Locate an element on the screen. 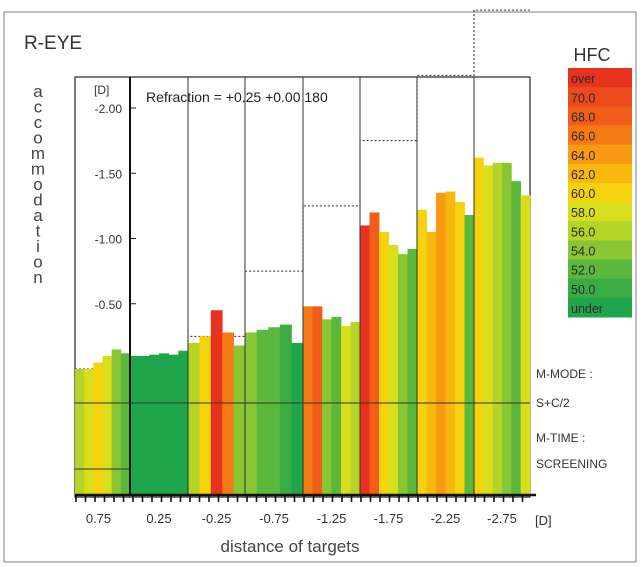 Image resolution: width=644 pixels, height=567 pixels. y-tick-label: -1.50 is located at coordinates (109, 174).